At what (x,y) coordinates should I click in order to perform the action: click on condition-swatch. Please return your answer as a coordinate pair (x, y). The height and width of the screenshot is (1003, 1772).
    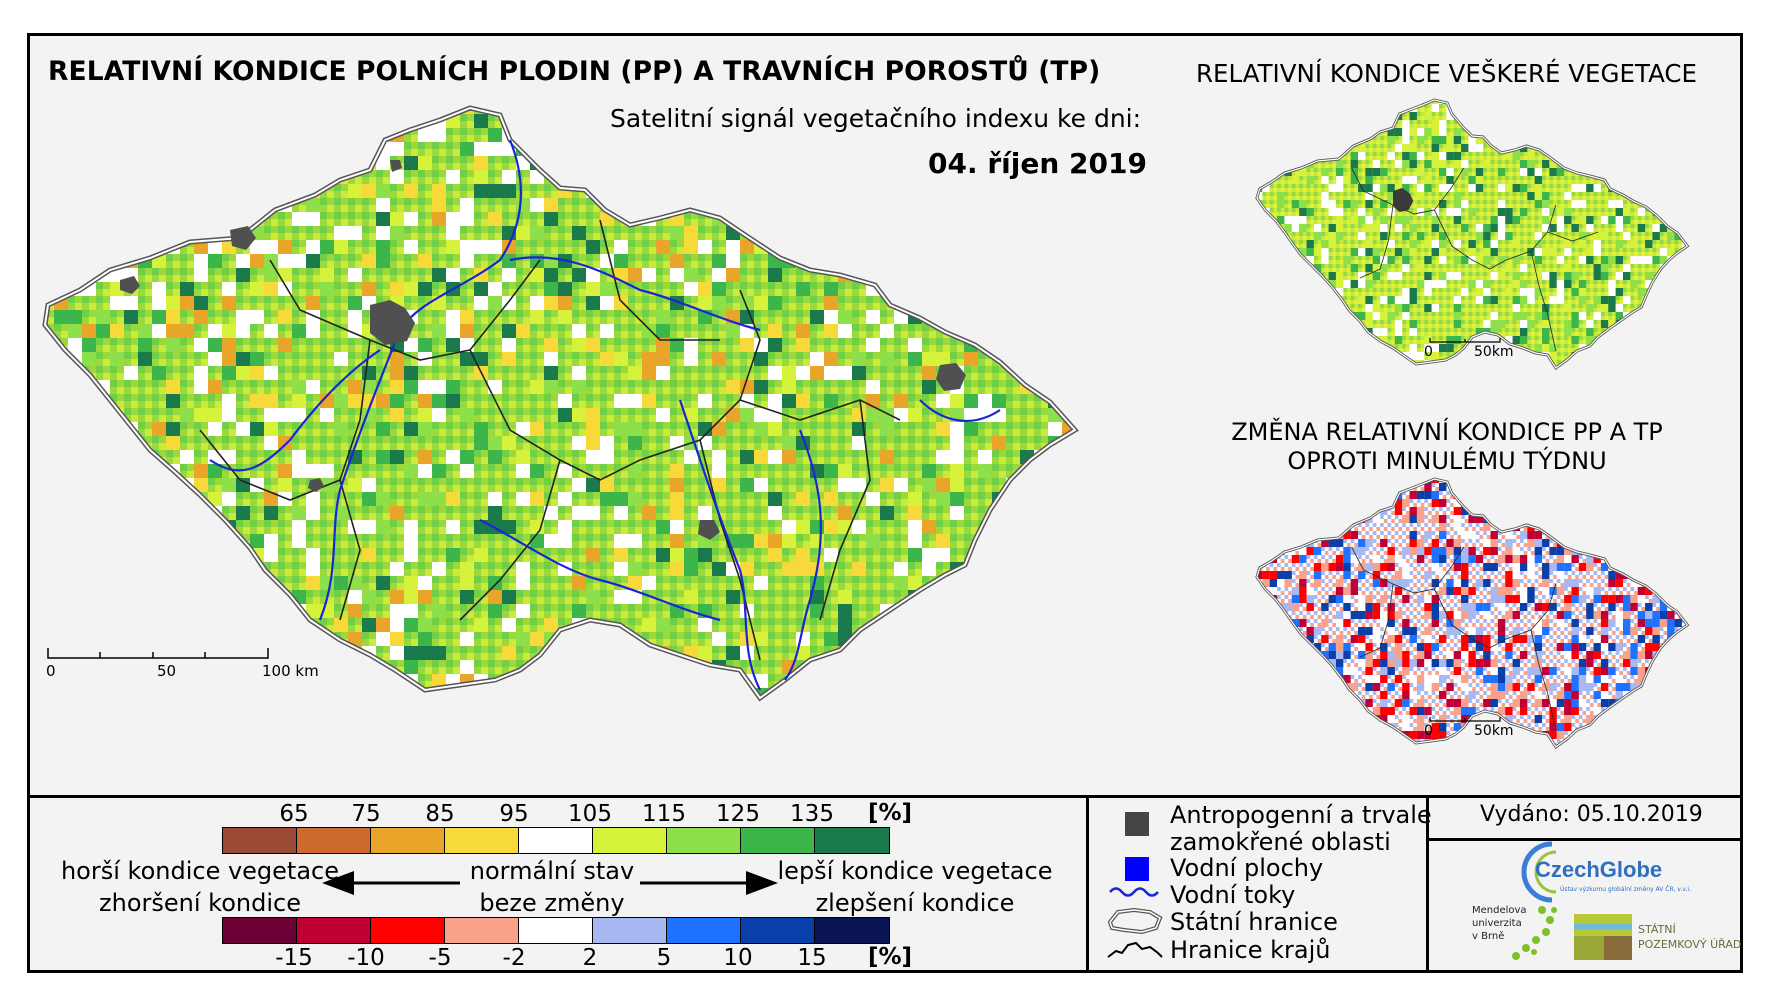
    Looking at the image, I should click on (629, 840).